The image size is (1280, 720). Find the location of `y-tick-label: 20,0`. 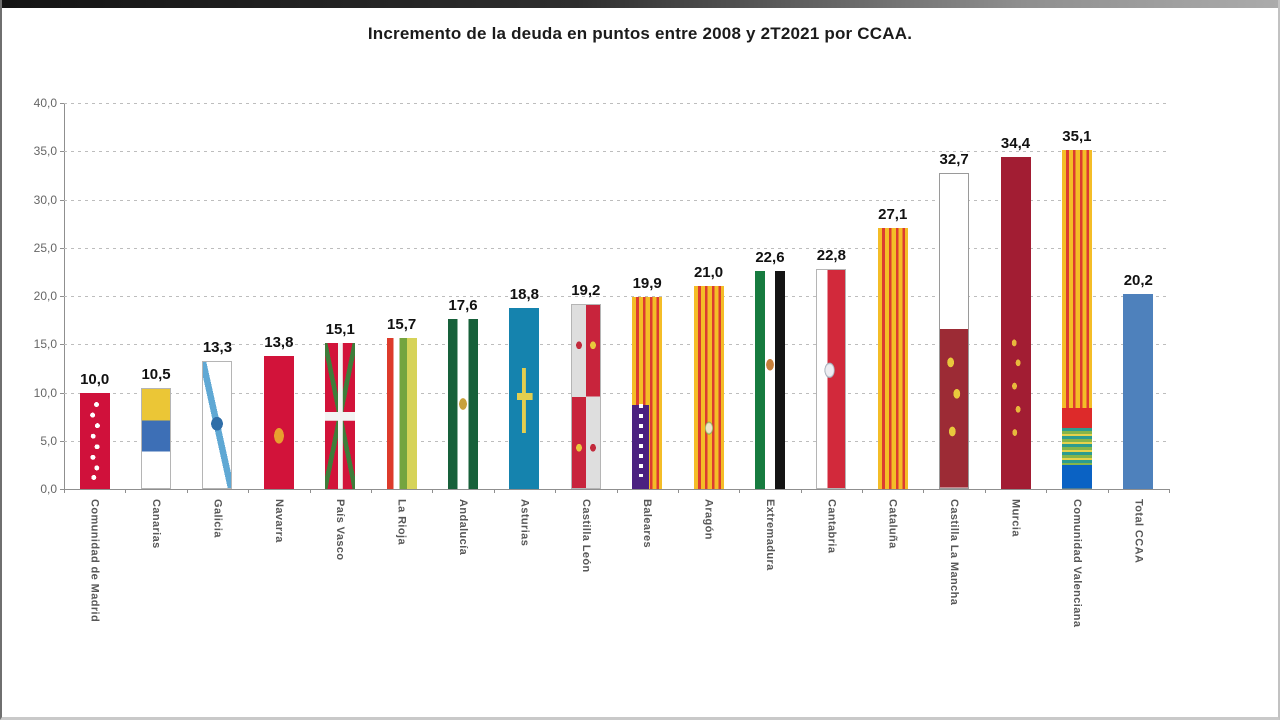

y-tick-label: 20,0 is located at coordinates (45, 296).